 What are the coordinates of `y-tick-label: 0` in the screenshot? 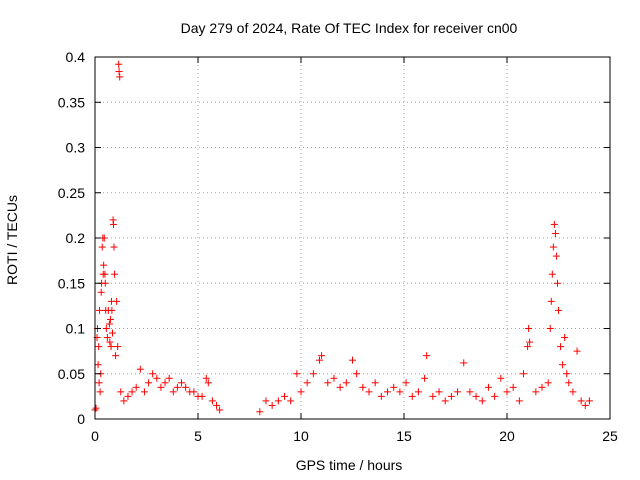 It's located at (81, 419).